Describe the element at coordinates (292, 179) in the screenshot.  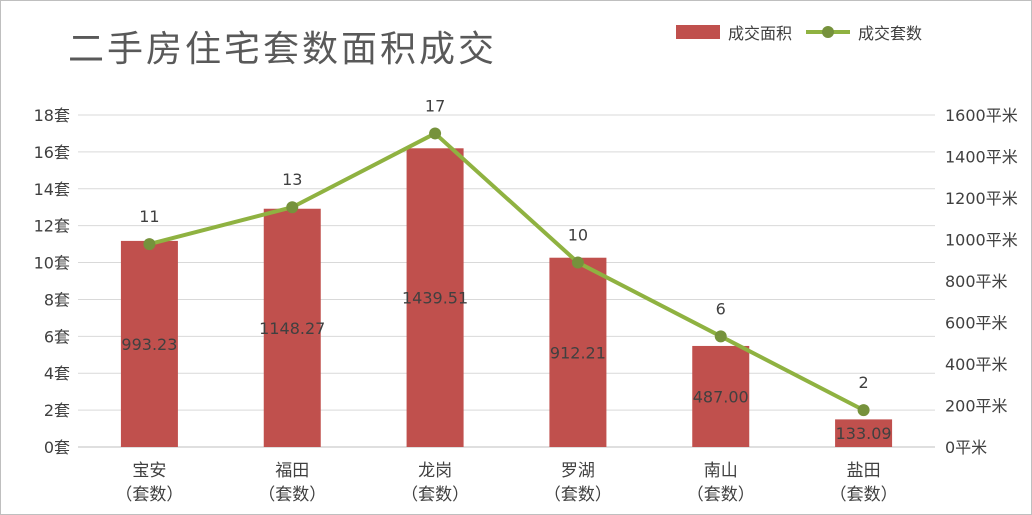
I see `line-data-label: 13` at that location.